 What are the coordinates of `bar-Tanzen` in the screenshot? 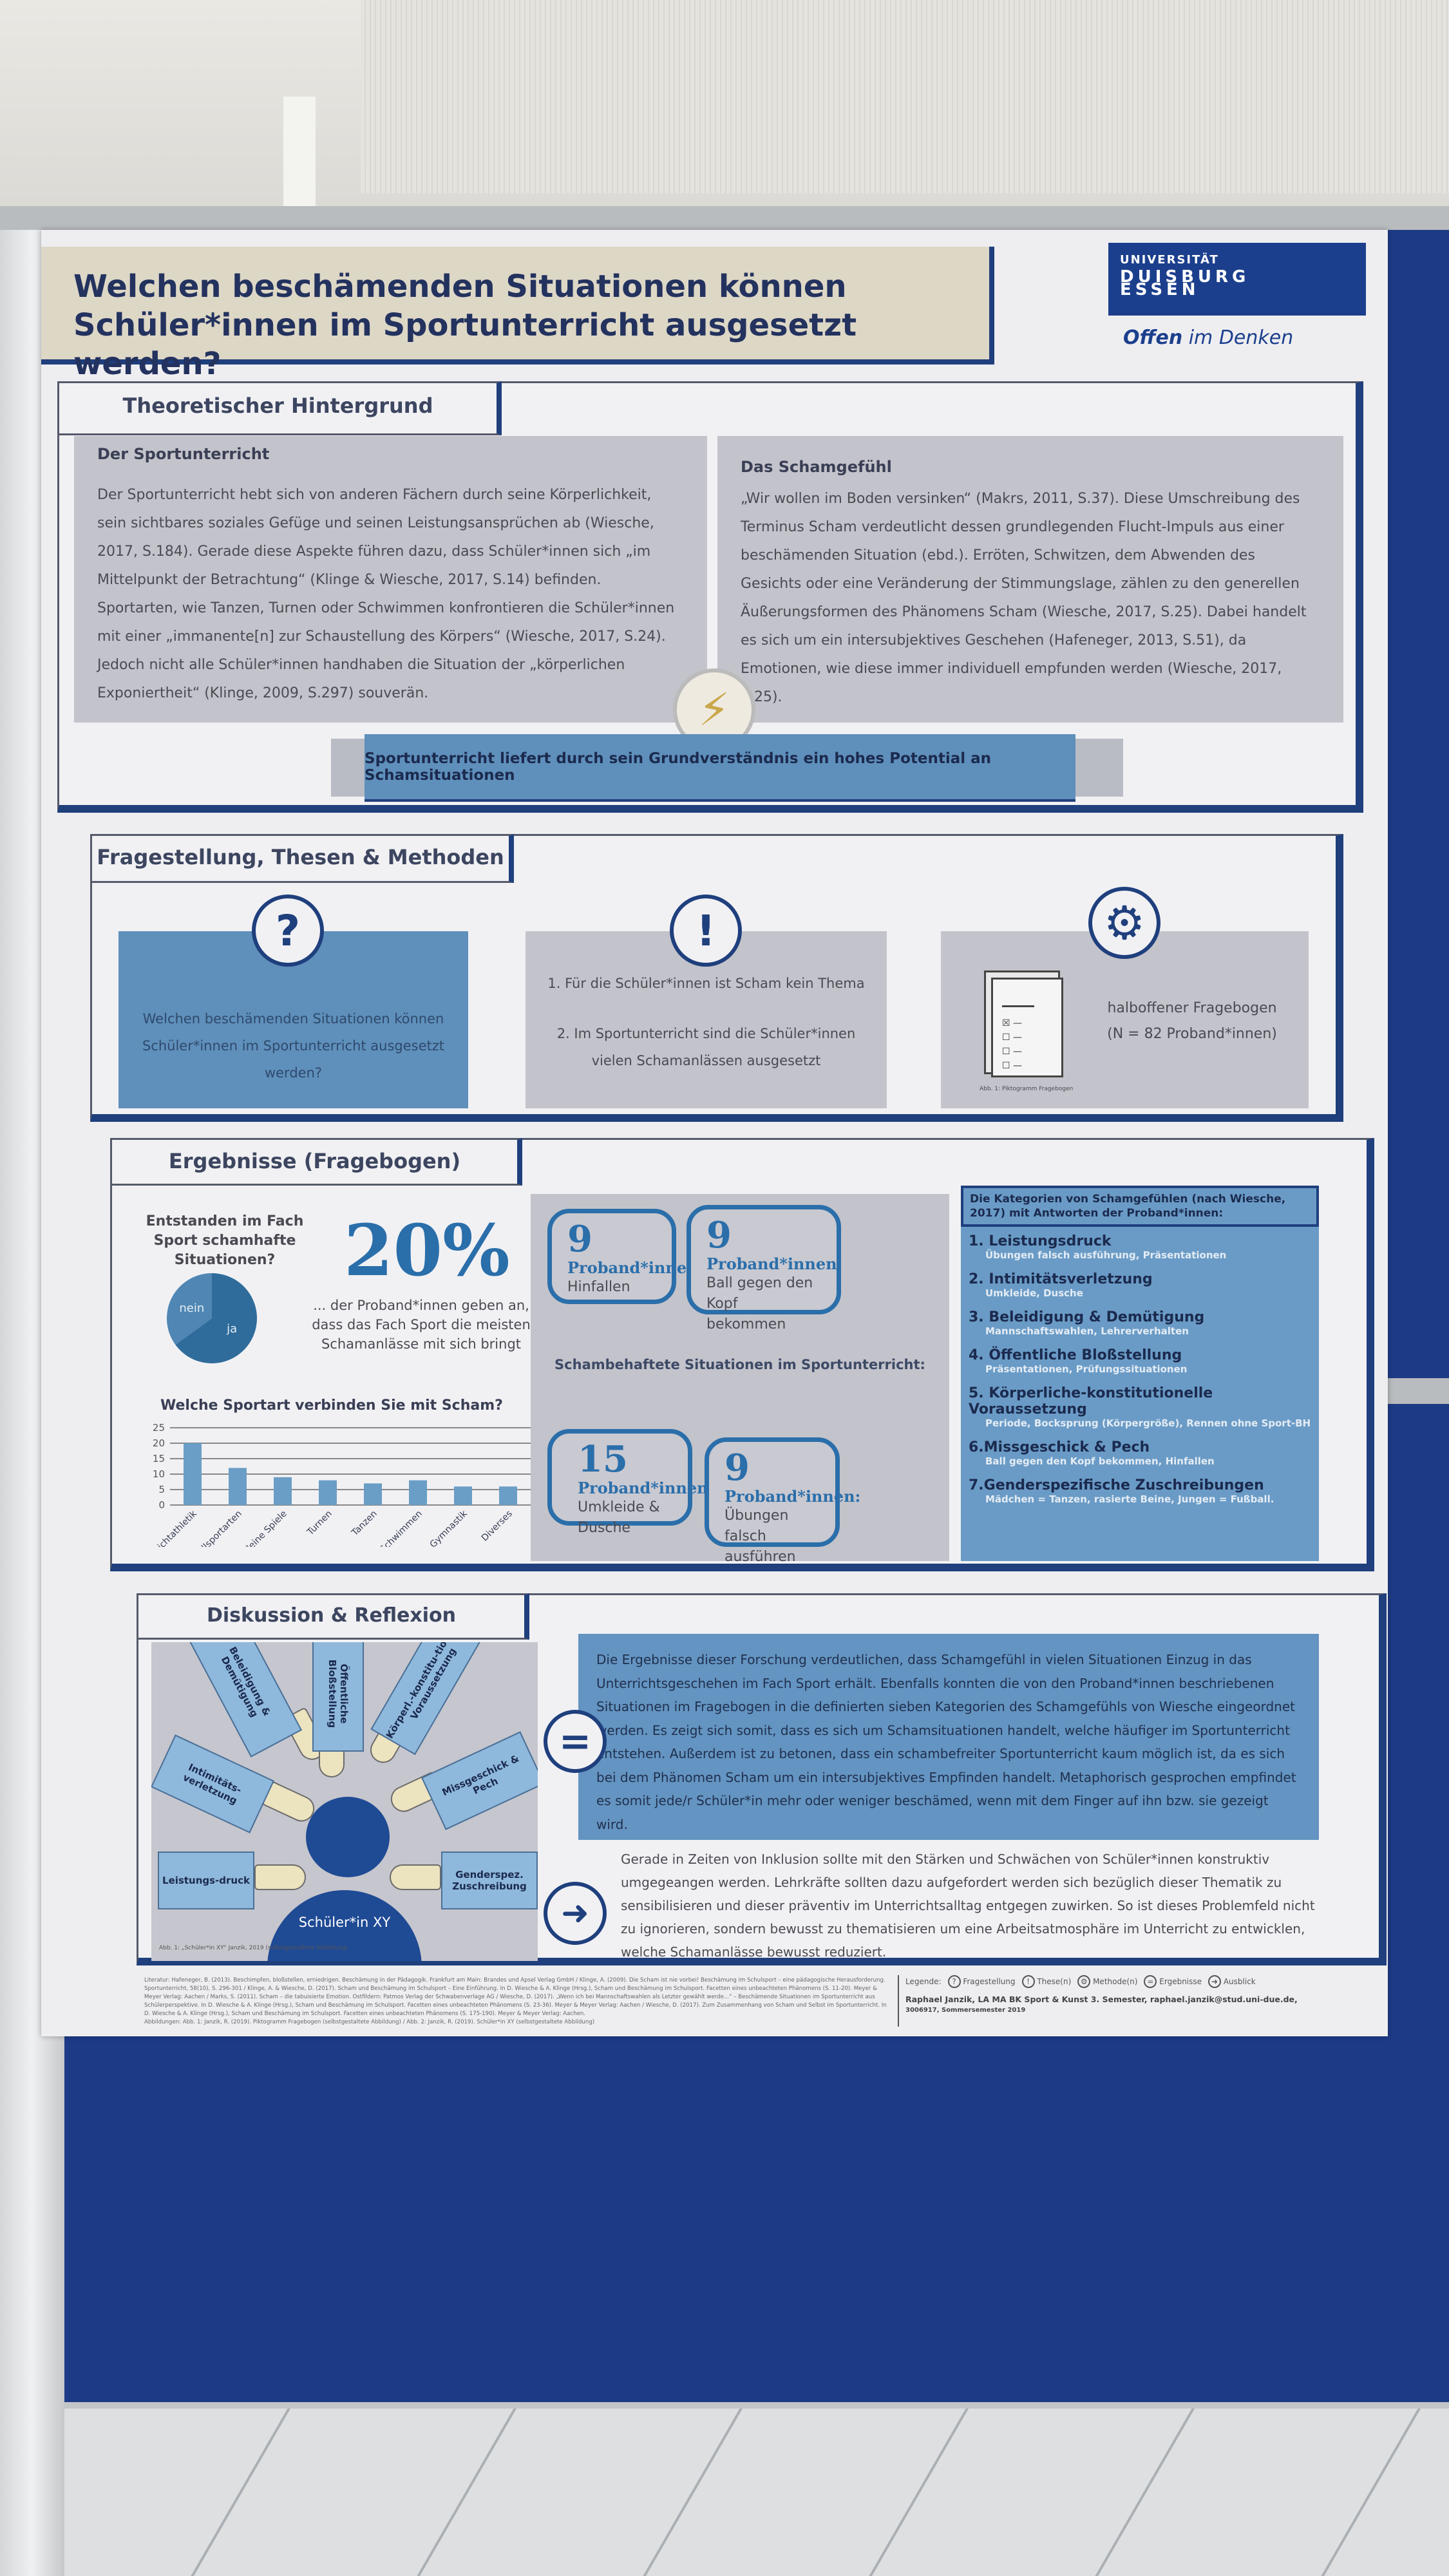 It's located at (373, 1494).